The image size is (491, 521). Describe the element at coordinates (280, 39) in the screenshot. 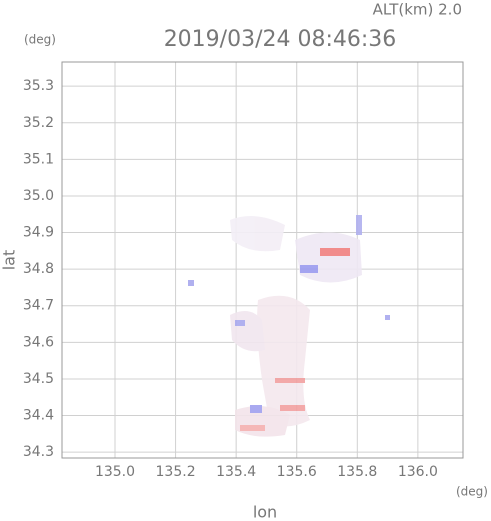

I see `chart-title: 2019/03/24 08:46:36` at that location.